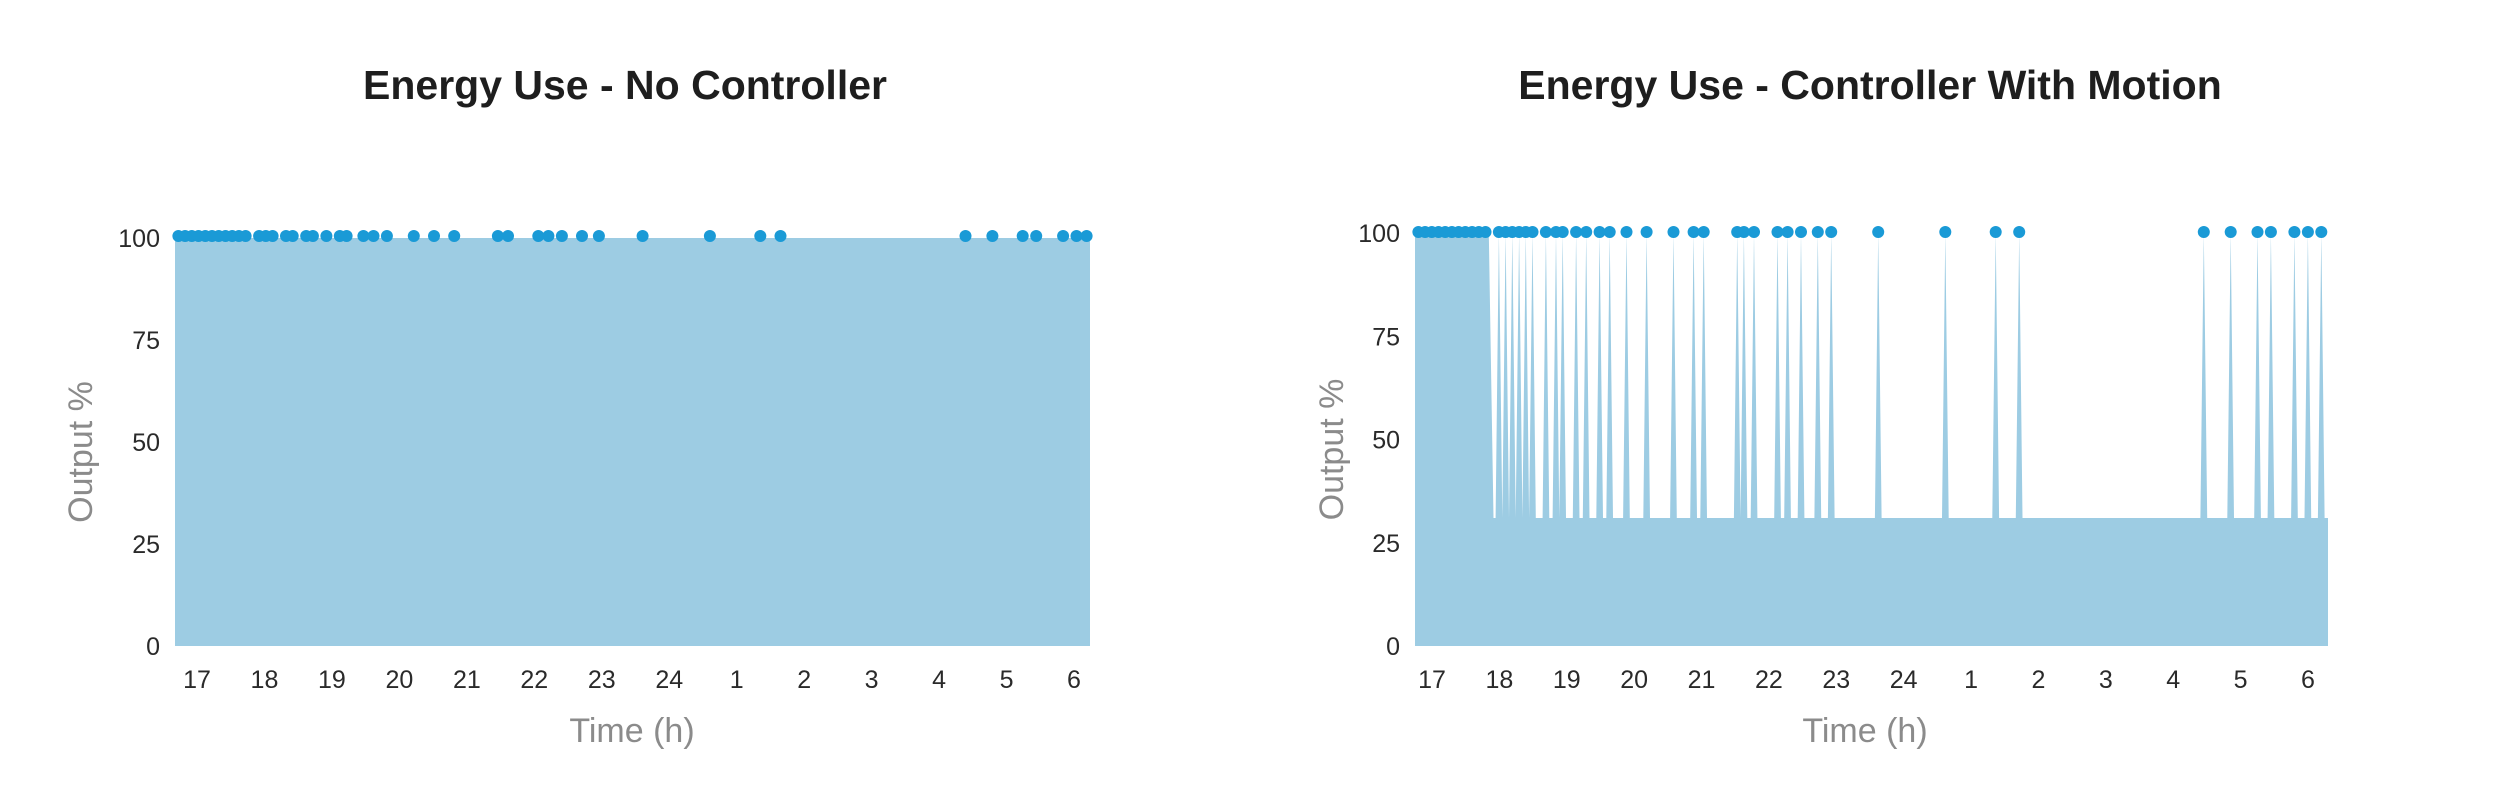 Image resolution: width=2500 pixels, height=800 pixels. What do you see at coordinates (625, 85) in the screenshot?
I see `chart-title: Energy Use - No Controller` at bounding box center [625, 85].